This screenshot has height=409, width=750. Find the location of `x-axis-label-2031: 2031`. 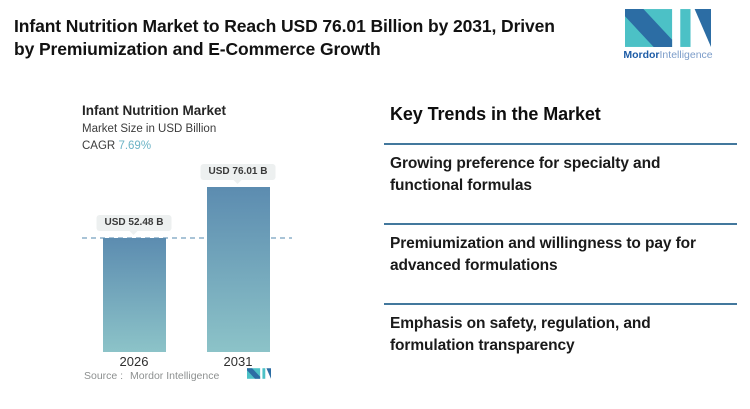

x-axis-label-2031: 2031 is located at coordinates (238, 361).